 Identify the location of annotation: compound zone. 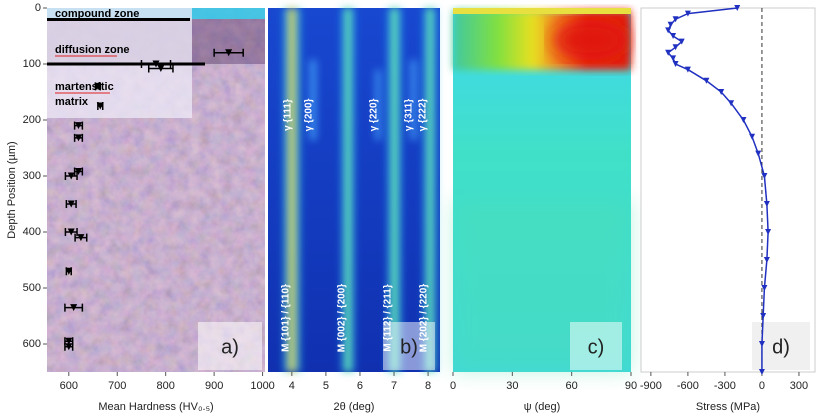
(97, 14).